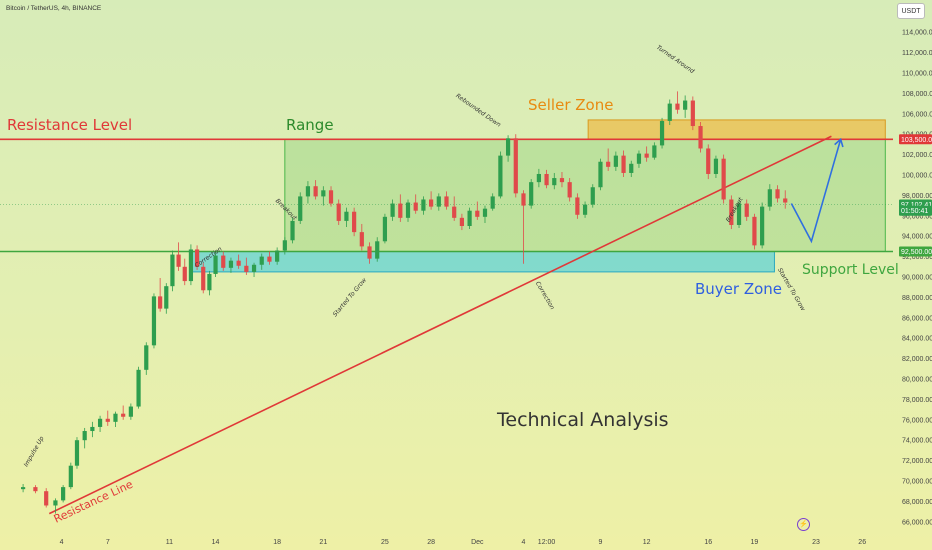 This screenshot has width=932, height=550. What do you see at coordinates (570, 105) in the screenshot?
I see `seller-zone-label: Seller Zone` at bounding box center [570, 105].